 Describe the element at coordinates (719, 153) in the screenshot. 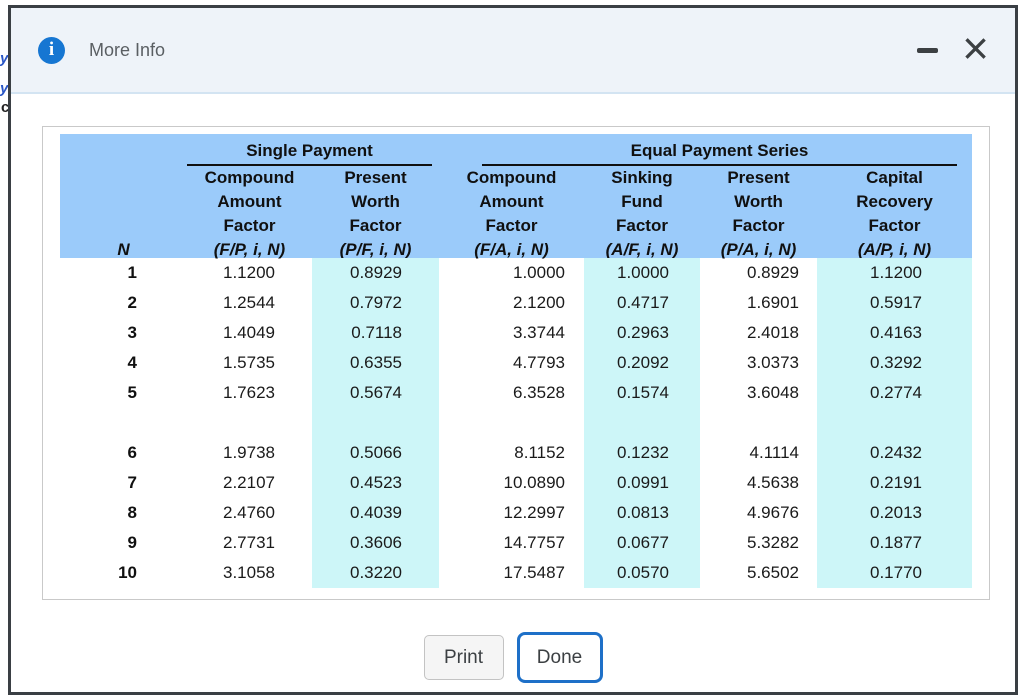

I see `group-header-equal-payment-series: Equal Payment Series` at that location.